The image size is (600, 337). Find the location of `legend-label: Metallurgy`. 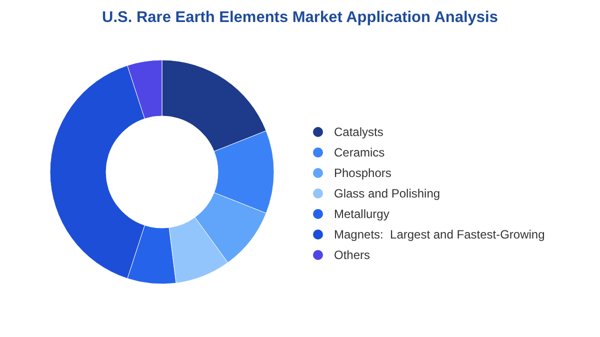

legend-label: Metallurgy is located at coordinates (362, 214).